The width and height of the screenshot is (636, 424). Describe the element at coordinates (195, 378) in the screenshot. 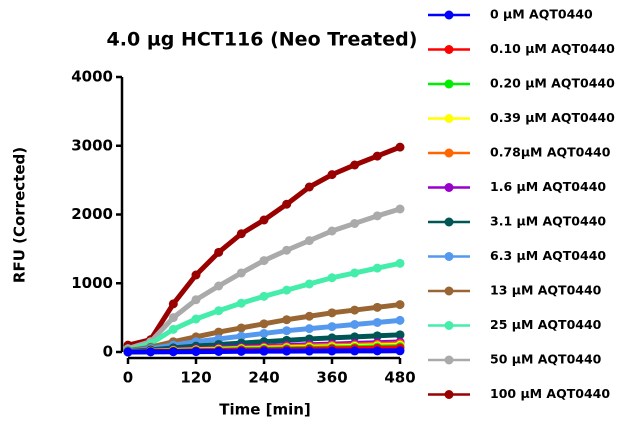

I see `x-tick-label: 120` at that location.